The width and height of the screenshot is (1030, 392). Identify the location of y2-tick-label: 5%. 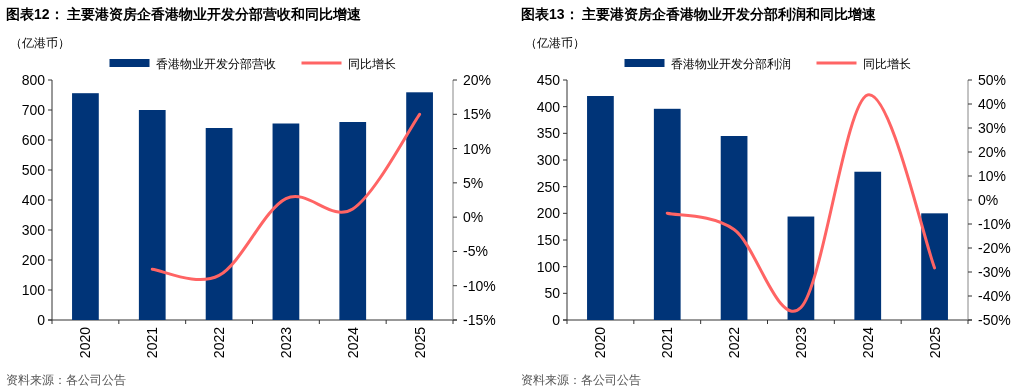
(473, 182).